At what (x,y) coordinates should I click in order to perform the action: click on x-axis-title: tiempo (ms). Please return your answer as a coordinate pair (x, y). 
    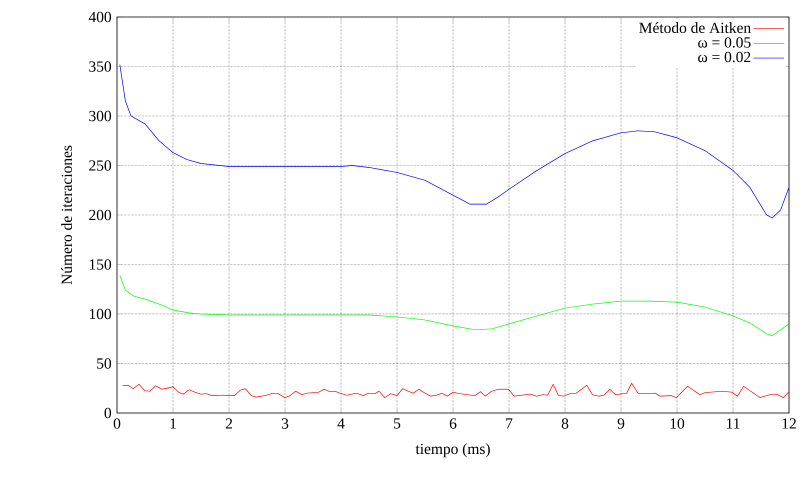
    Looking at the image, I should click on (453, 450).